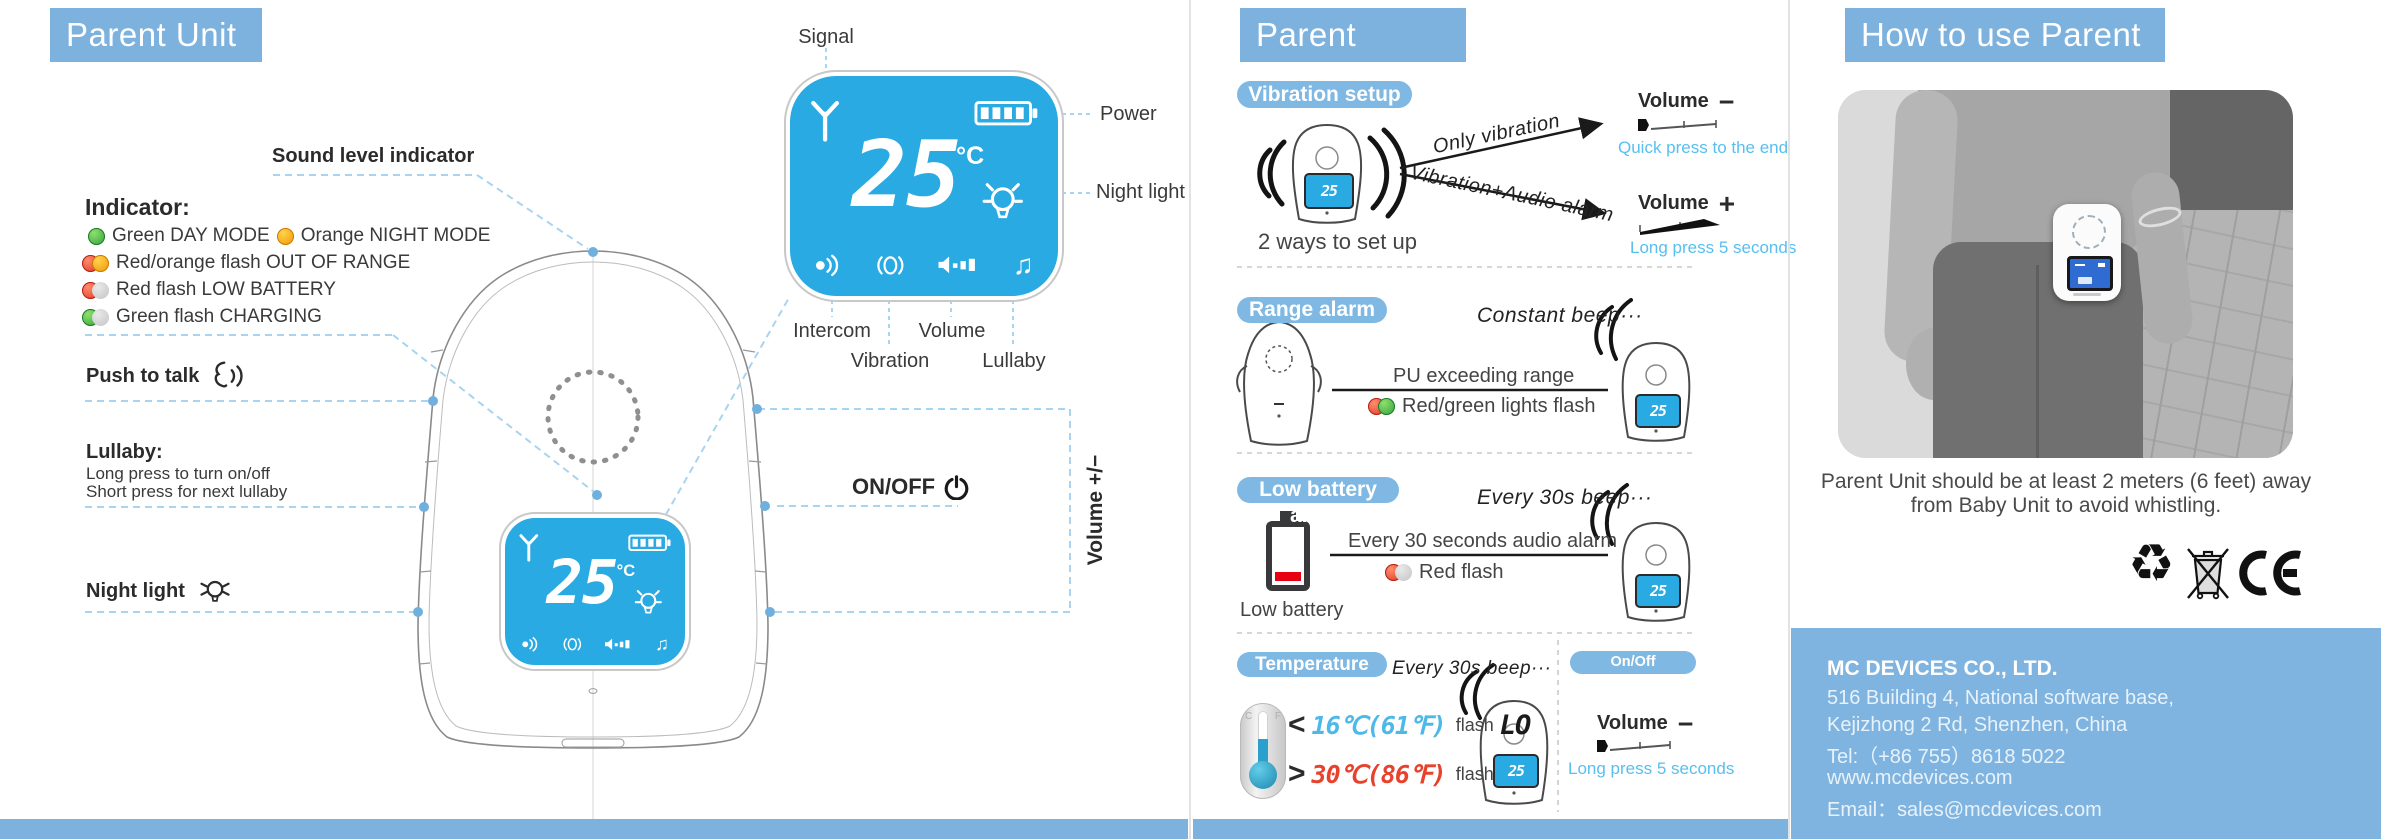  What do you see at coordinates (1490, 829) in the screenshot?
I see `bottom-bar-middle` at bounding box center [1490, 829].